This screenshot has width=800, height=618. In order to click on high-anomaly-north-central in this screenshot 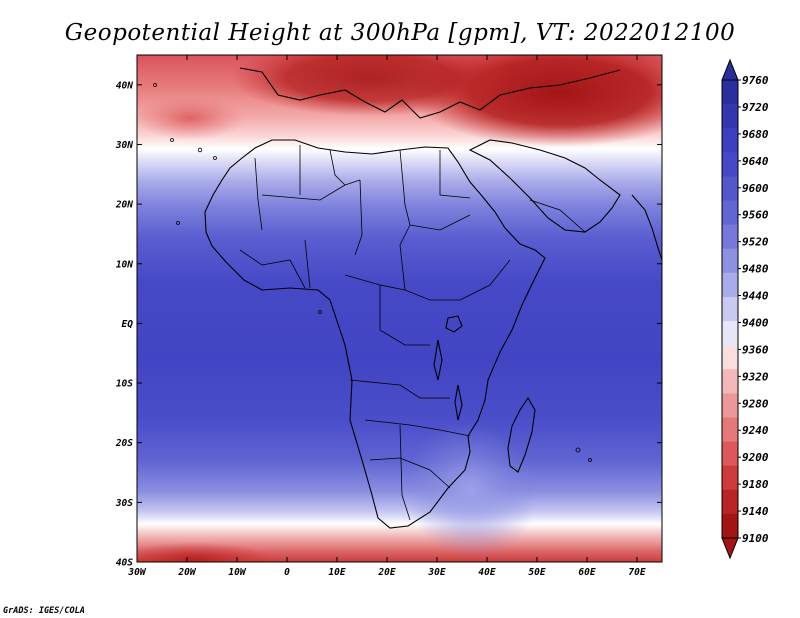, I will do `click(370, 85)`.